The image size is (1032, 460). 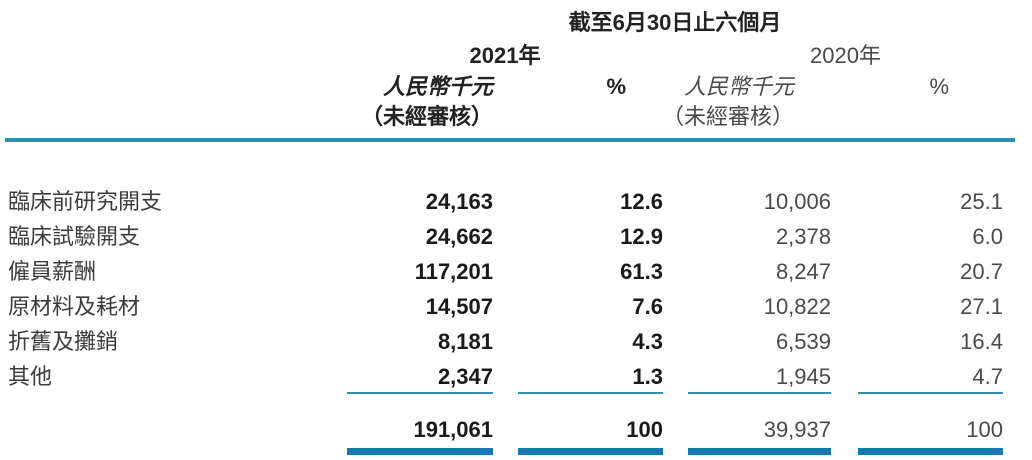 What do you see at coordinates (459, 201) in the screenshot?
I see `cell-2021-amount: 24,163` at bounding box center [459, 201].